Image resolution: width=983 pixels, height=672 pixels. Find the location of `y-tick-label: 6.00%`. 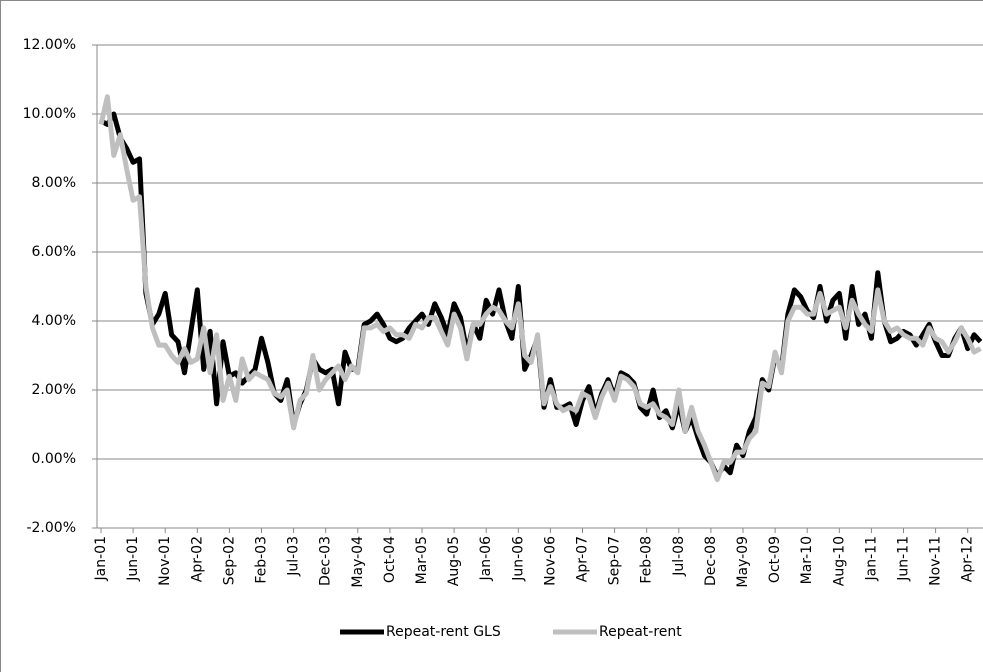

y-tick-label: 6.00% is located at coordinates (54, 252).